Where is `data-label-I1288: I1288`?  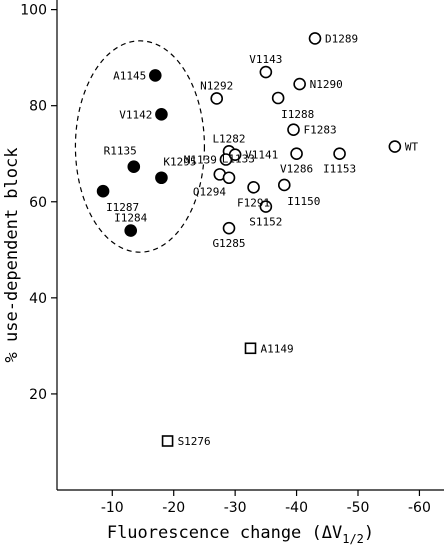 data-label-I1288: I1288 is located at coordinates (297, 114).